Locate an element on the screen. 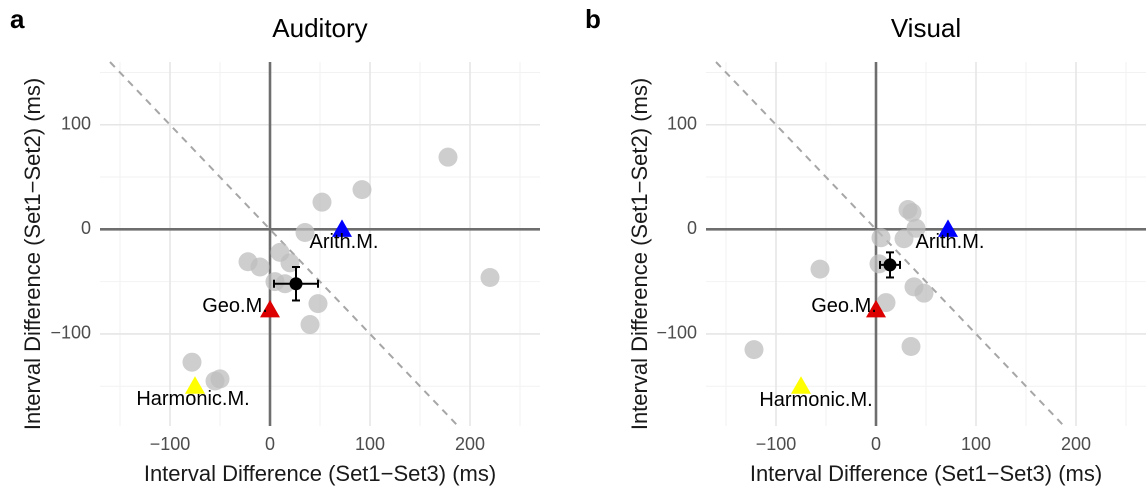  chart-title: Visual is located at coordinates (926, 28).